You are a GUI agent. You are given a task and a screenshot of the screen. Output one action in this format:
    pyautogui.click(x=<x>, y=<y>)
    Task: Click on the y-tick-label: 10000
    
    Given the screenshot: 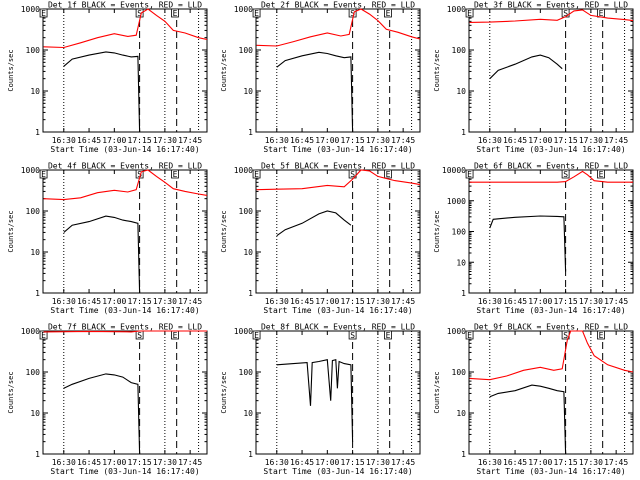 What is the action you would take?
    pyautogui.click(x=454, y=170)
    